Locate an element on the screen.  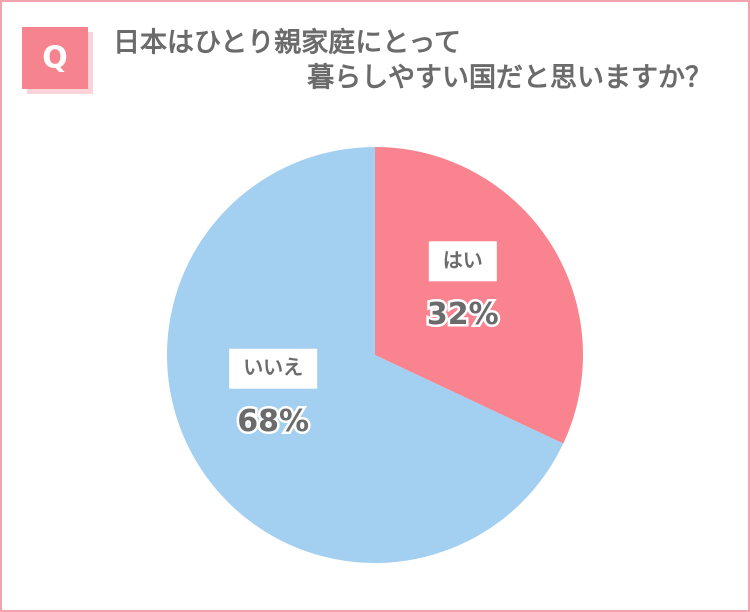
slice-label: はい is located at coordinates (463, 260).